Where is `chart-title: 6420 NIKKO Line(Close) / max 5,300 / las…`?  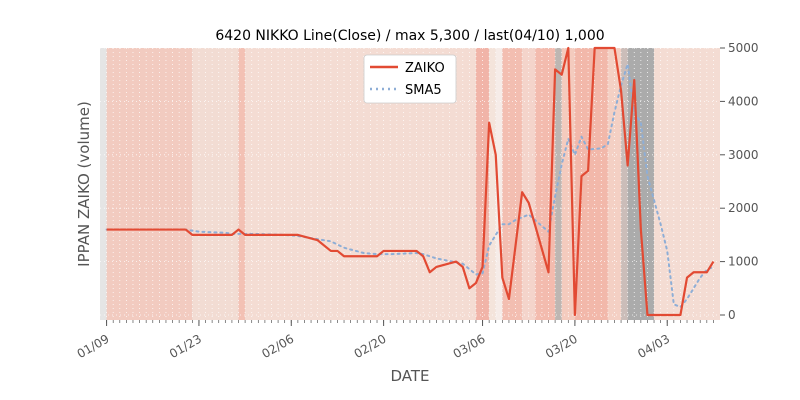 chart-title: 6420 NIKKO Line(Close) / max 5,300 / las… is located at coordinates (409, 36).